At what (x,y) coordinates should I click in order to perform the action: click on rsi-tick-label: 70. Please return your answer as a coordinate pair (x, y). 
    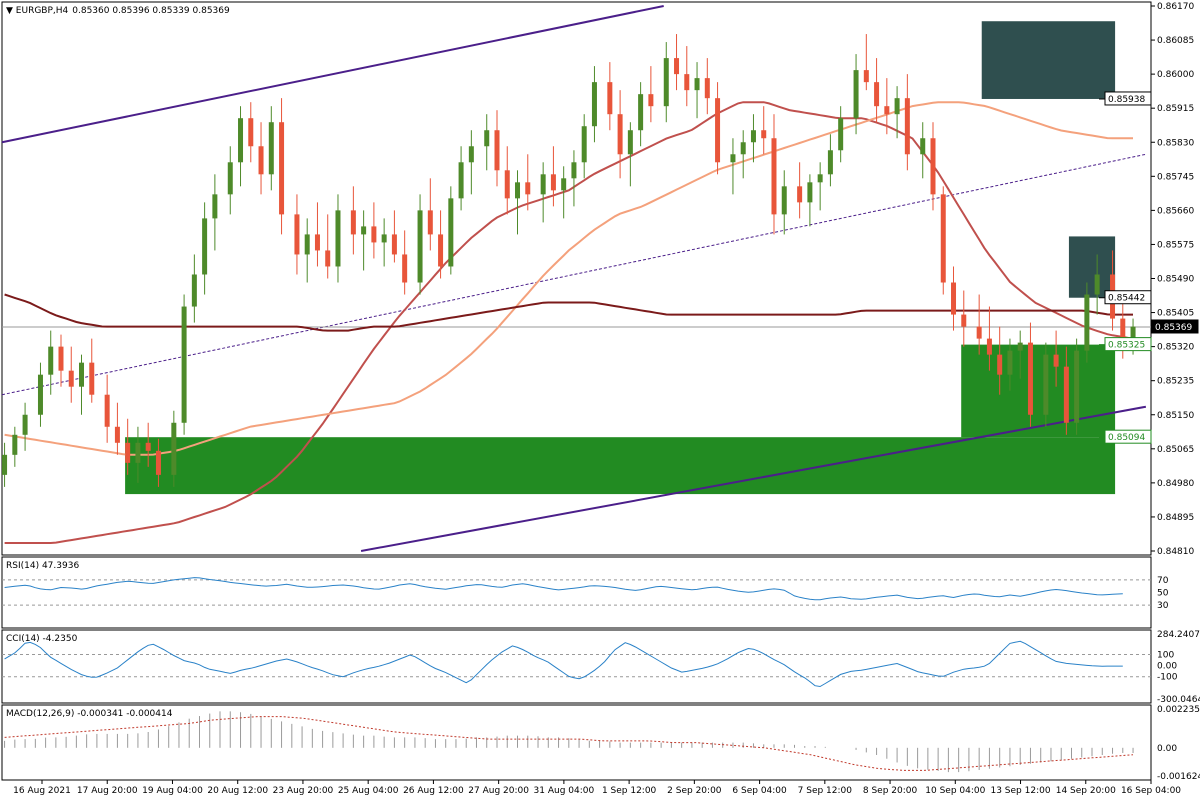
    Looking at the image, I should click on (1163, 581).